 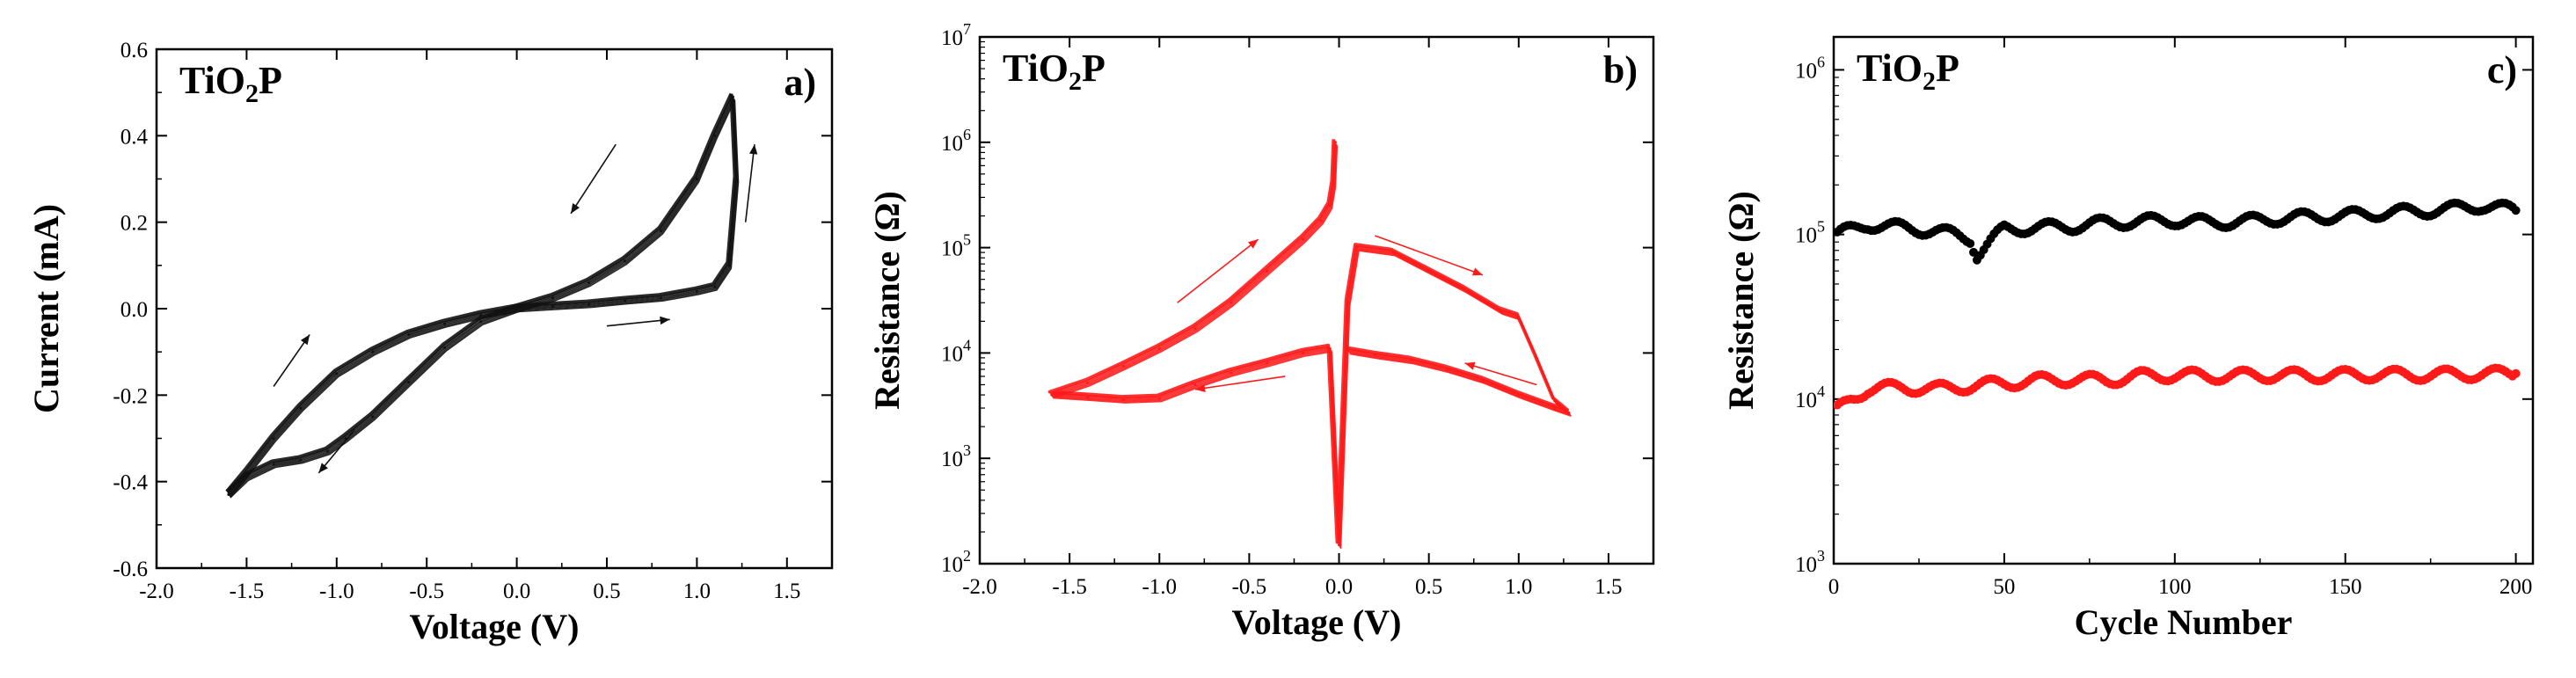 What do you see at coordinates (1159, 587) in the screenshot?
I see `x-tick-label: -1.0` at bounding box center [1159, 587].